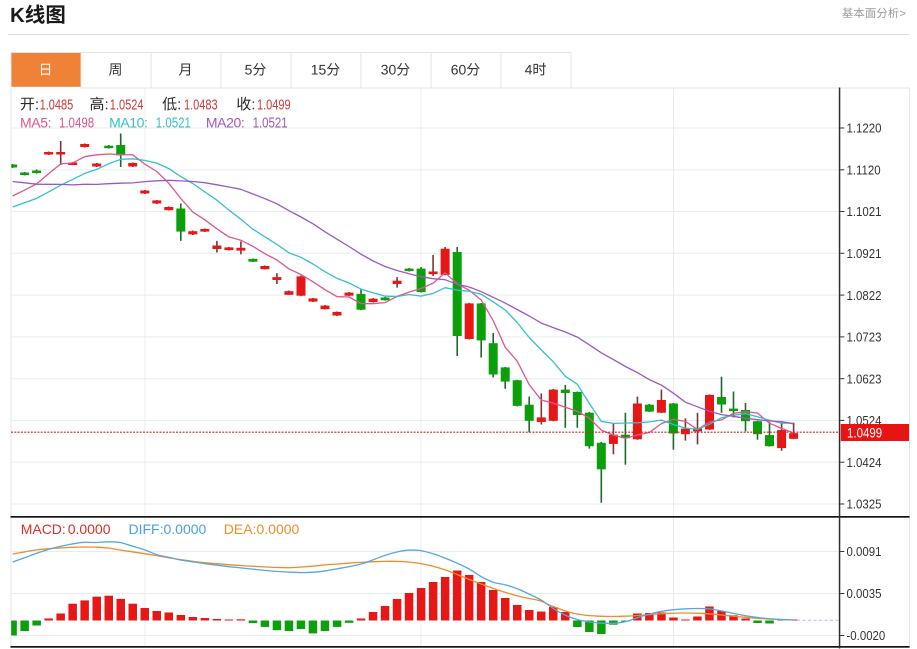  What do you see at coordinates (864, 593) in the screenshot?
I see `svg-text: 0.0035` at bounding box center [864, 593].